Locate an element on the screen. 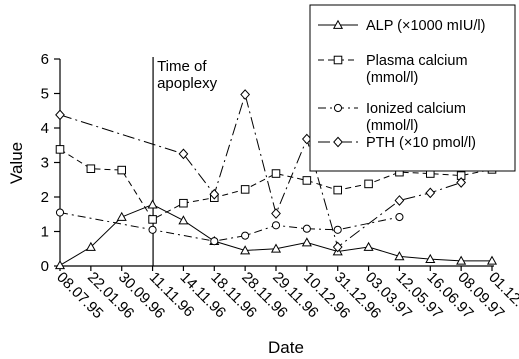  series-circle is located at coordinates (229, 227).